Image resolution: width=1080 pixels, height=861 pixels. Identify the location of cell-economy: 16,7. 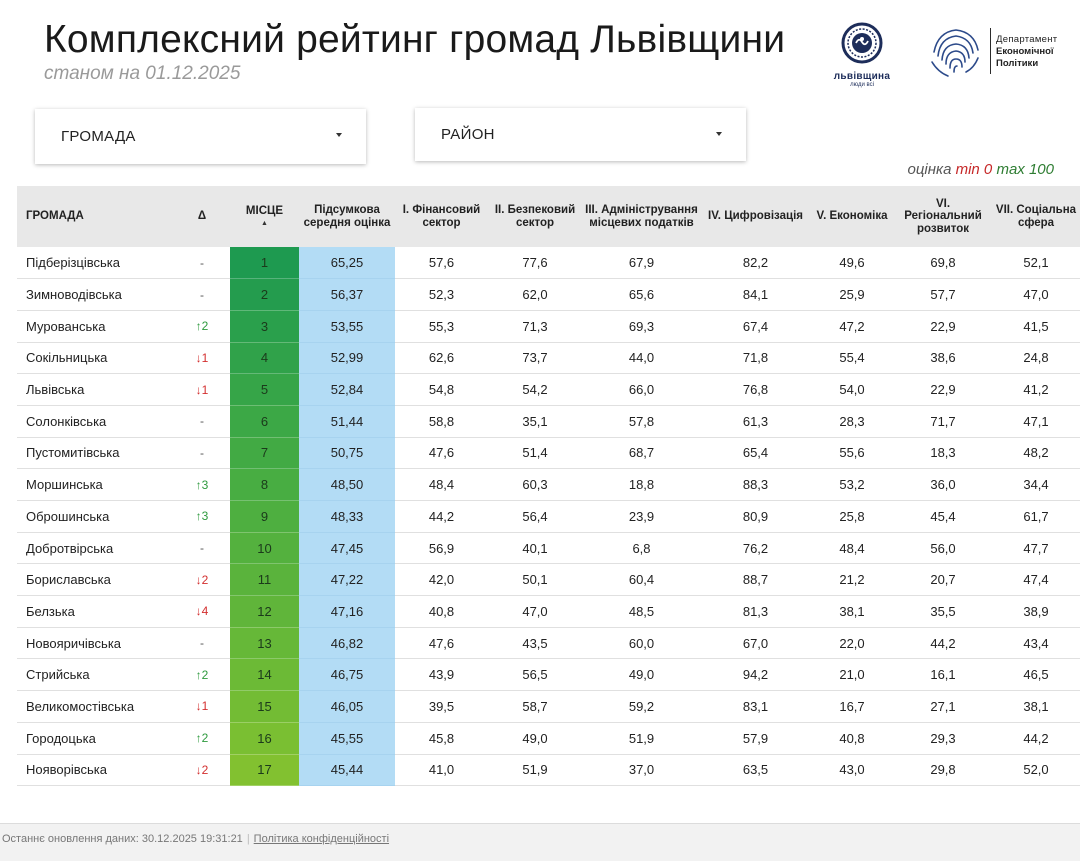
(852, 706).